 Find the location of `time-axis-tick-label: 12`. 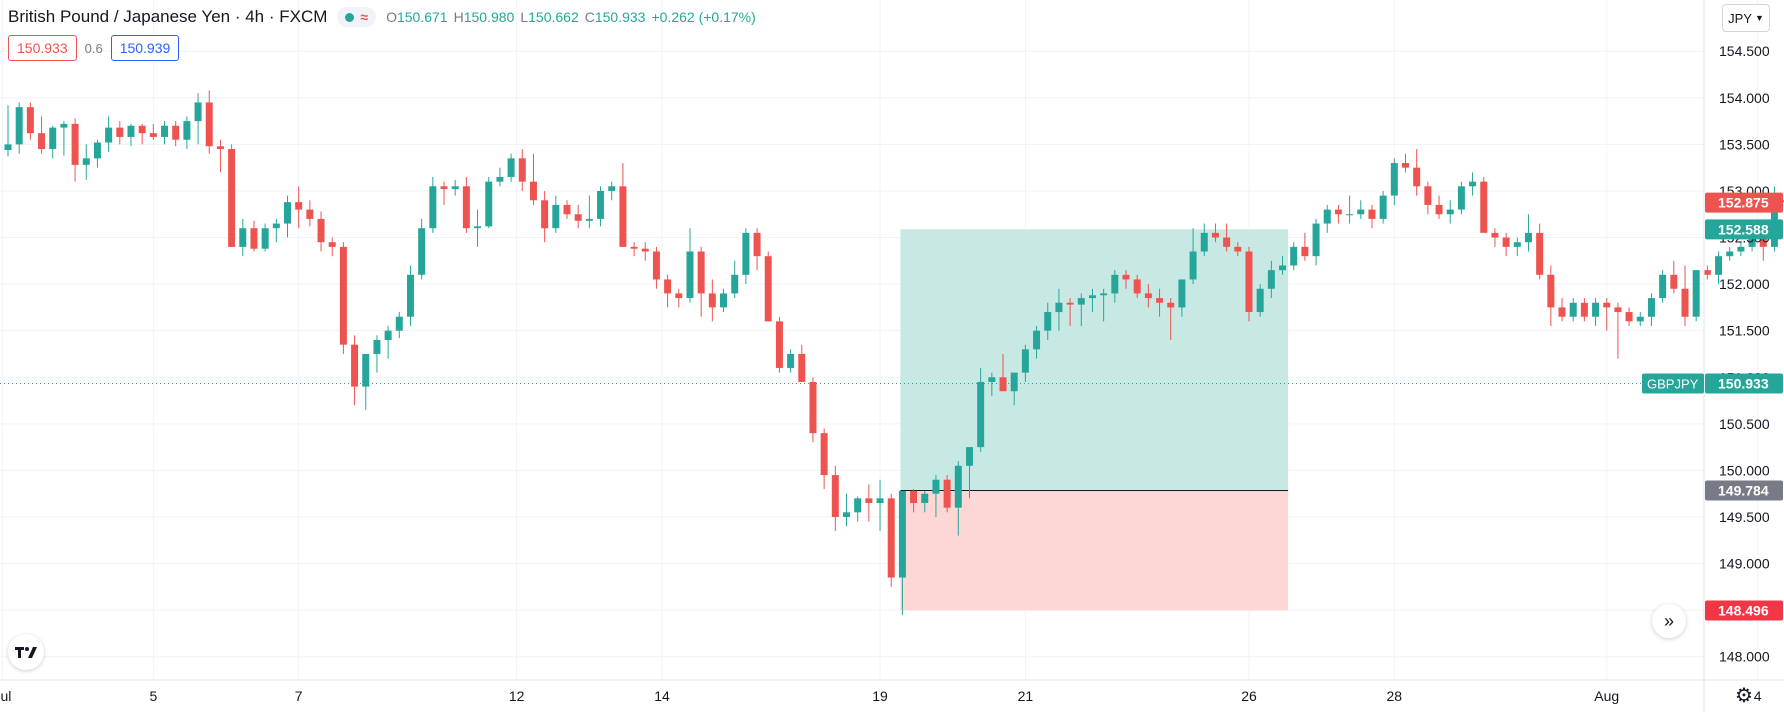

time-axis-tick-label: 12 is located at coordinates (517, 696).